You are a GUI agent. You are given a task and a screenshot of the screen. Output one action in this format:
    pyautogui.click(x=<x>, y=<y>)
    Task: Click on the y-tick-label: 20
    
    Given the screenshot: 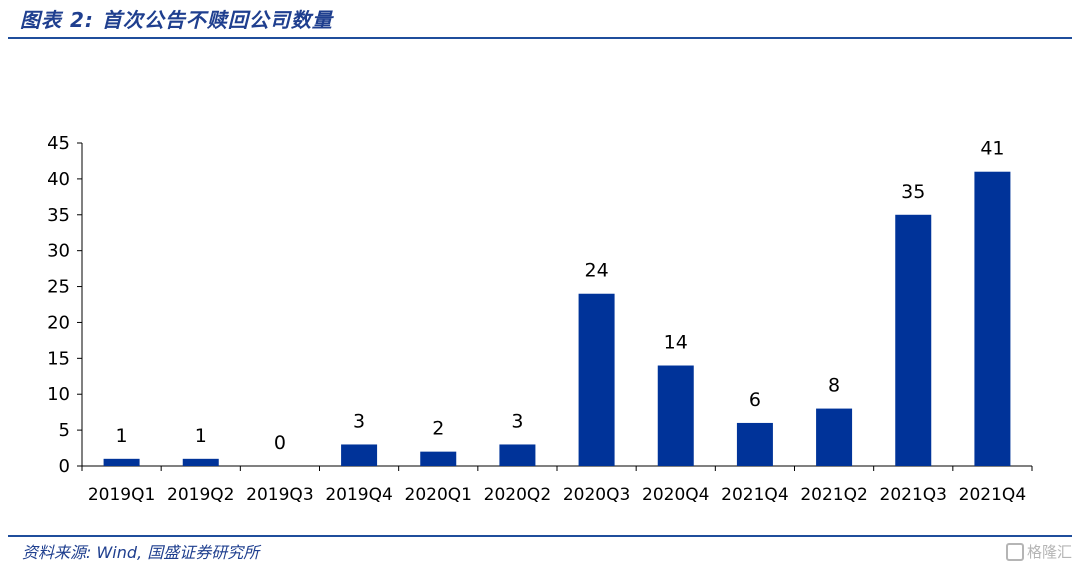 What is the action you would take?
    pyautogui.click(x=58, y=322)
    